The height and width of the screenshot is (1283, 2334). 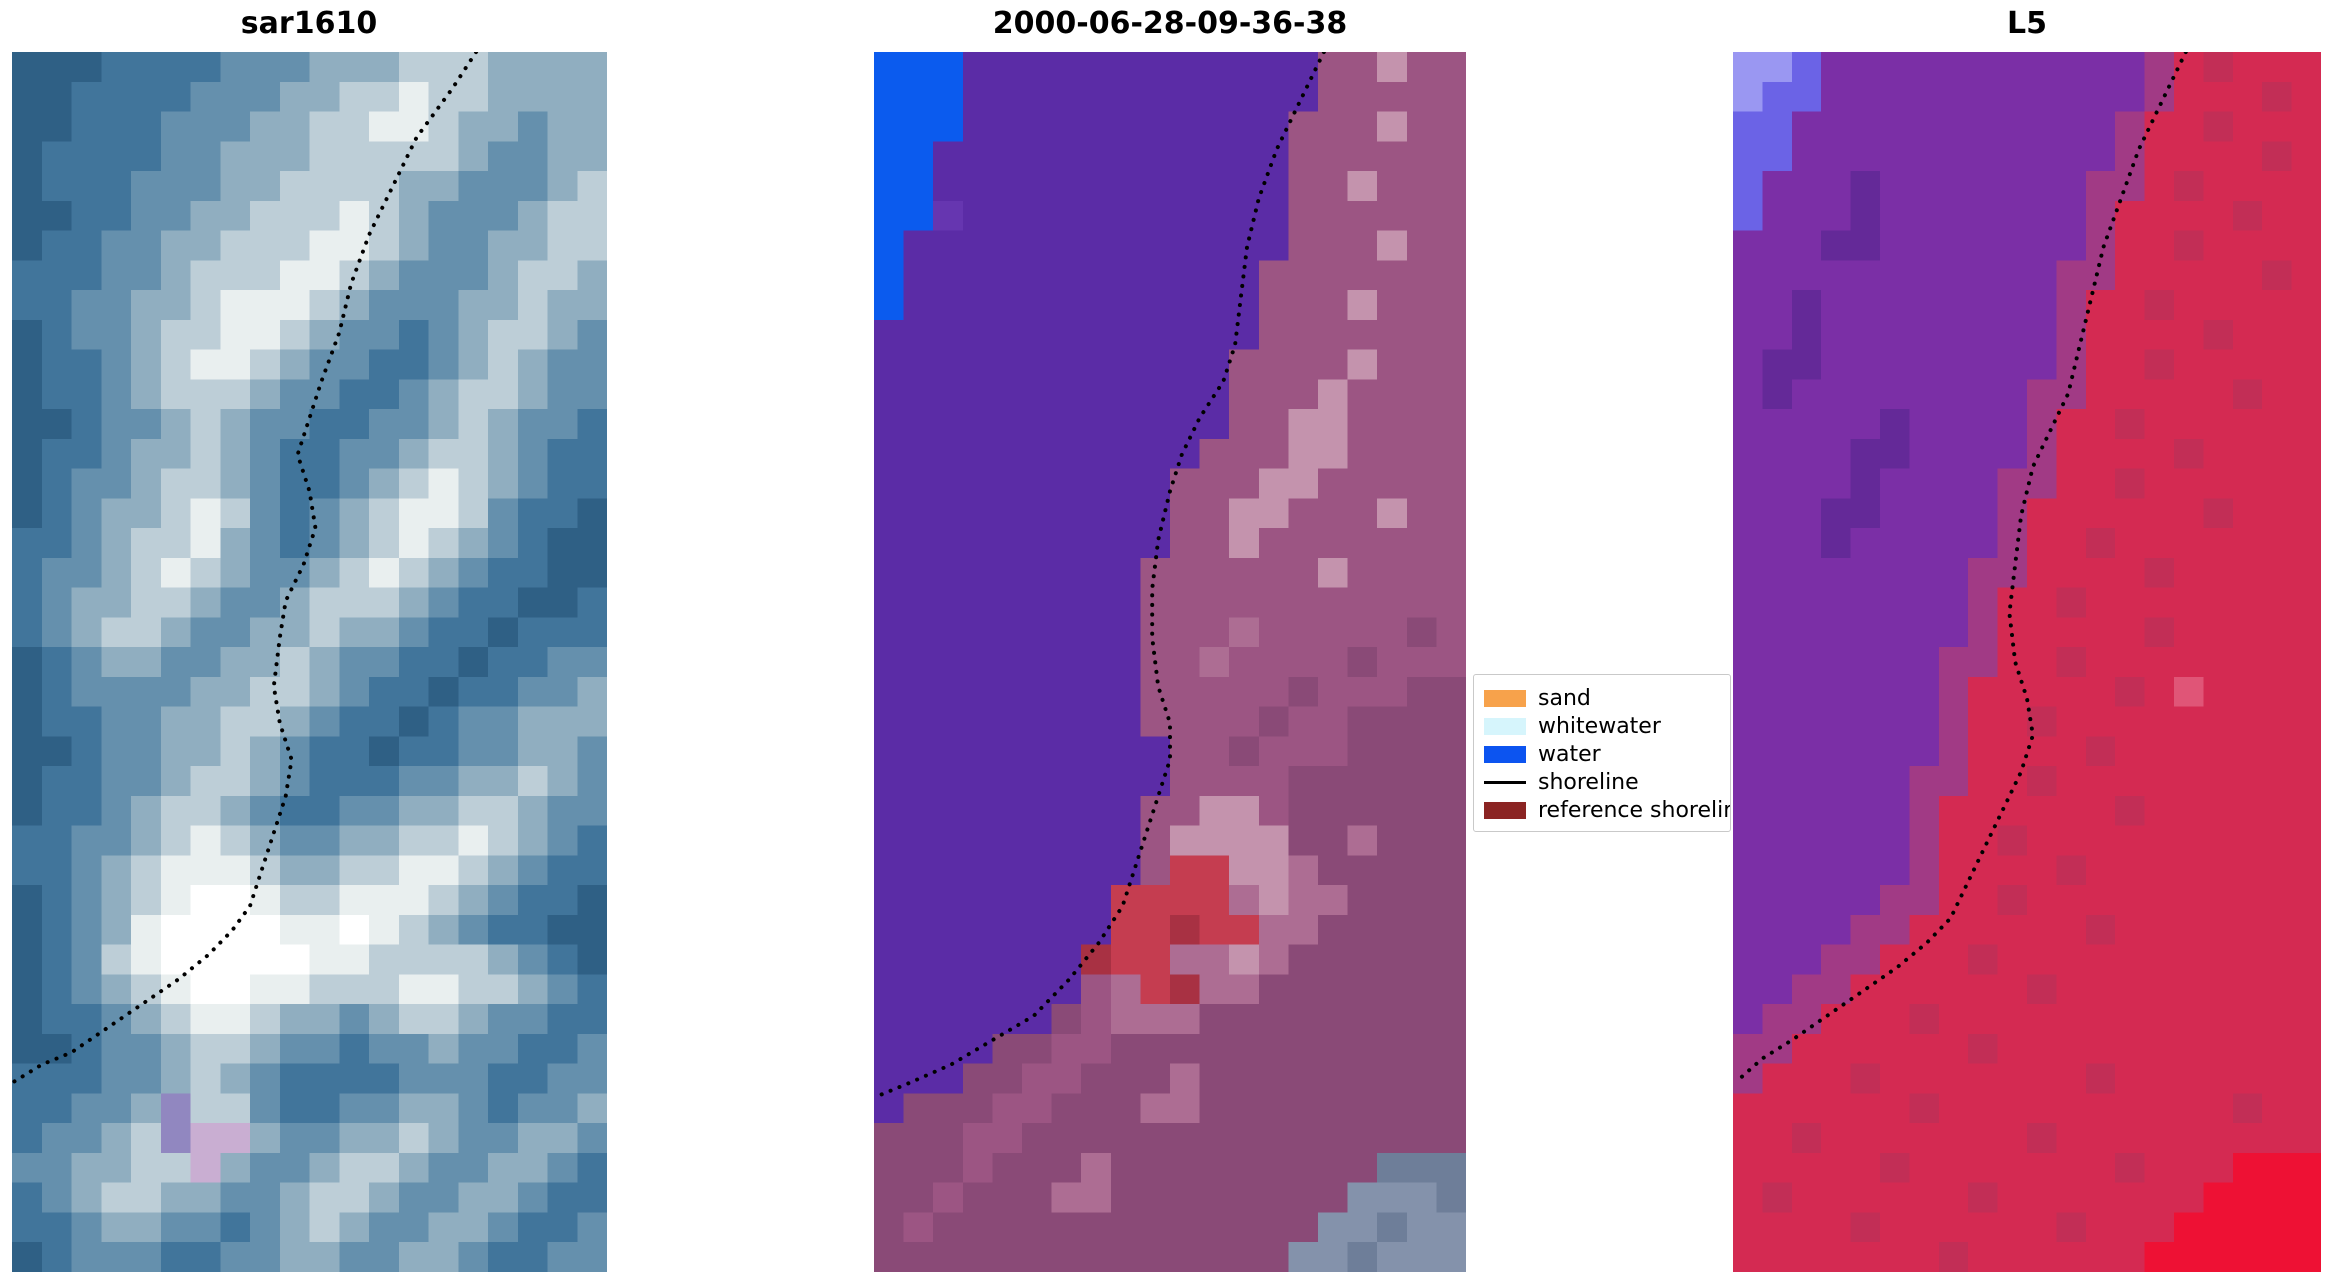 I want to click on legend-item-shoreline: shoreline, so click(x=1607, y=782).